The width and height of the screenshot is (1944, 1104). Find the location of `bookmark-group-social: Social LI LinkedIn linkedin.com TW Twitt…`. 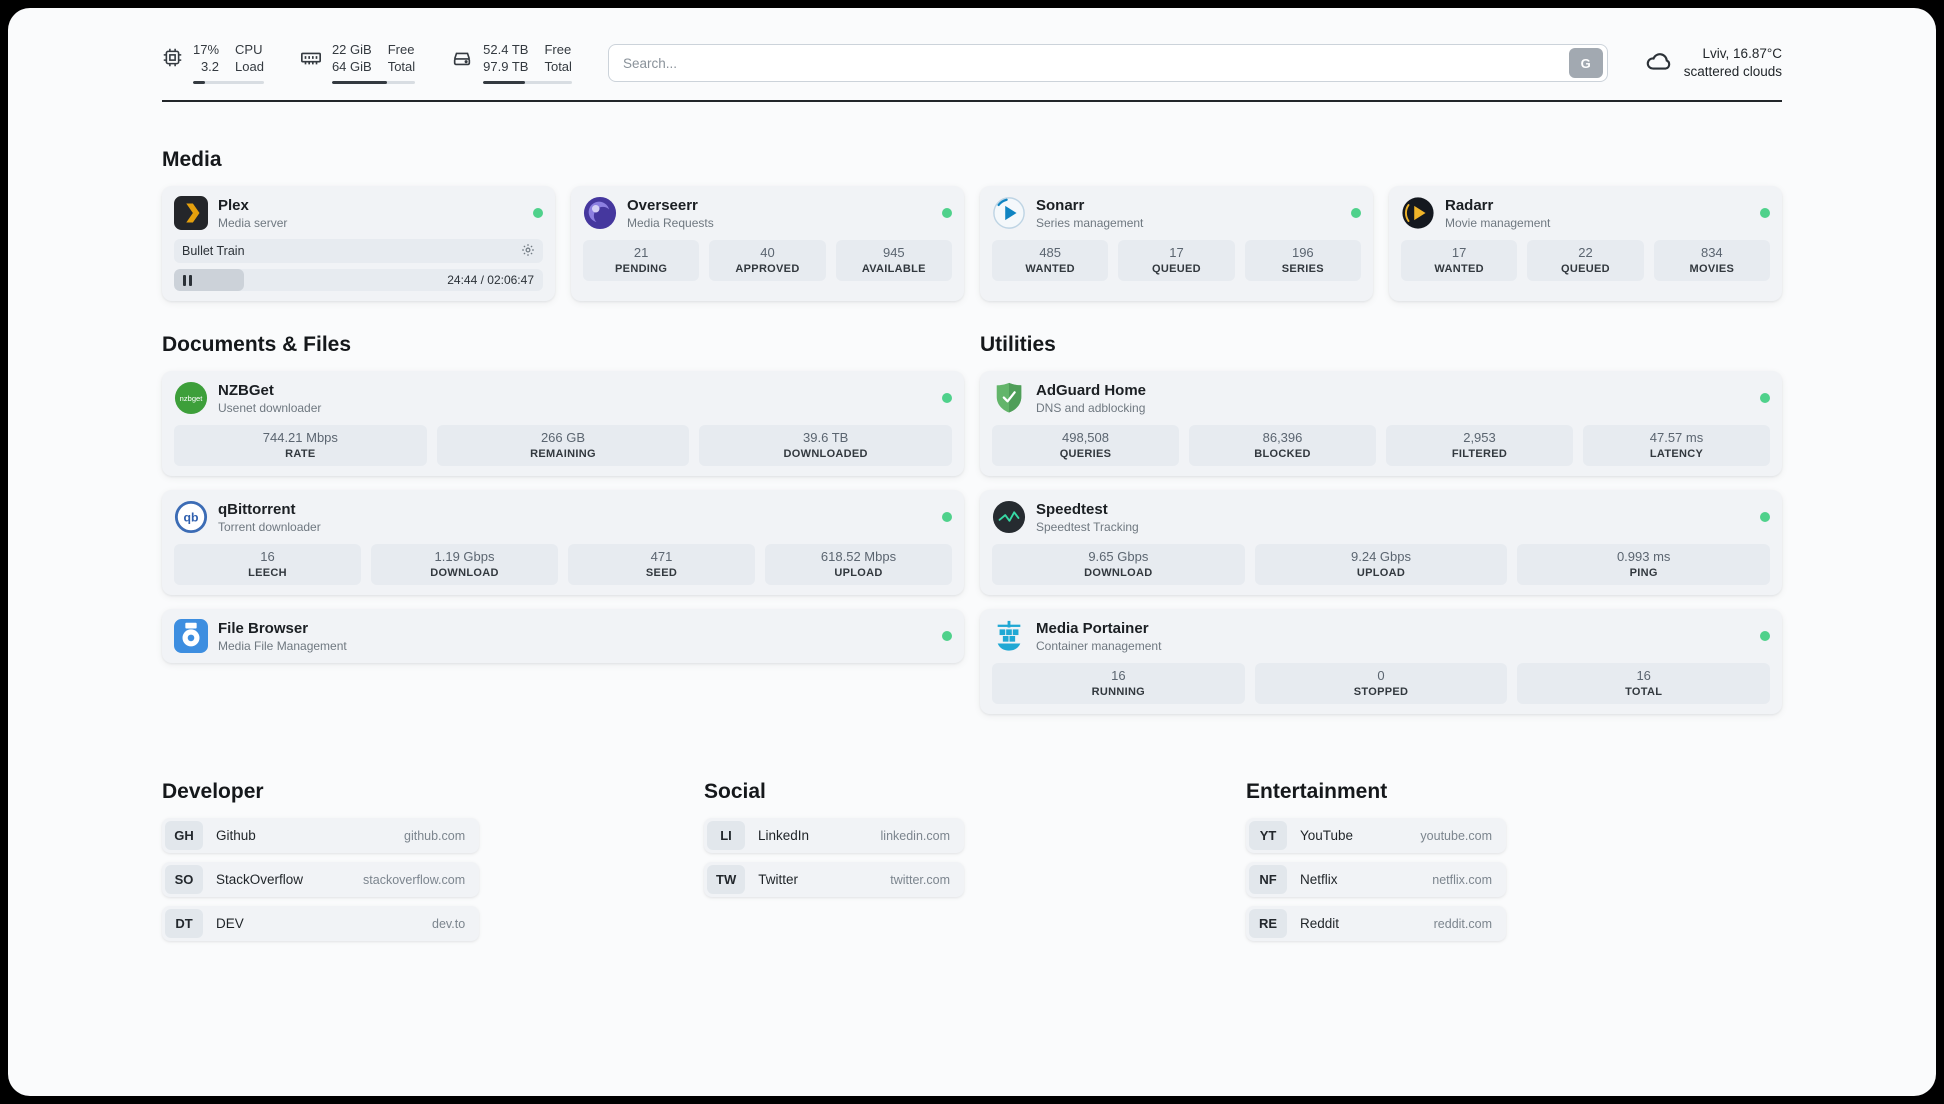

bookmark-group-social: Social LI LinkedIn linkedin.com TW Twitt… is located at coordinates (975, 865).